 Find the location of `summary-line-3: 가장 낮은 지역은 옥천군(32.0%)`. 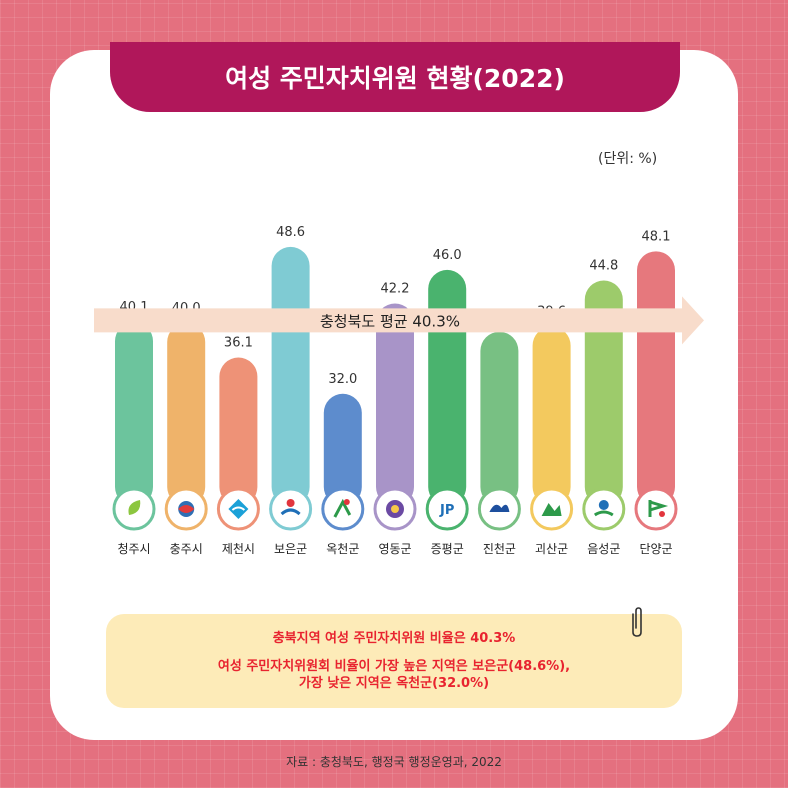

summary-line-3: 가장 낮은 지역은 옥천군(32.0%) is located at coordinates (394, 683).